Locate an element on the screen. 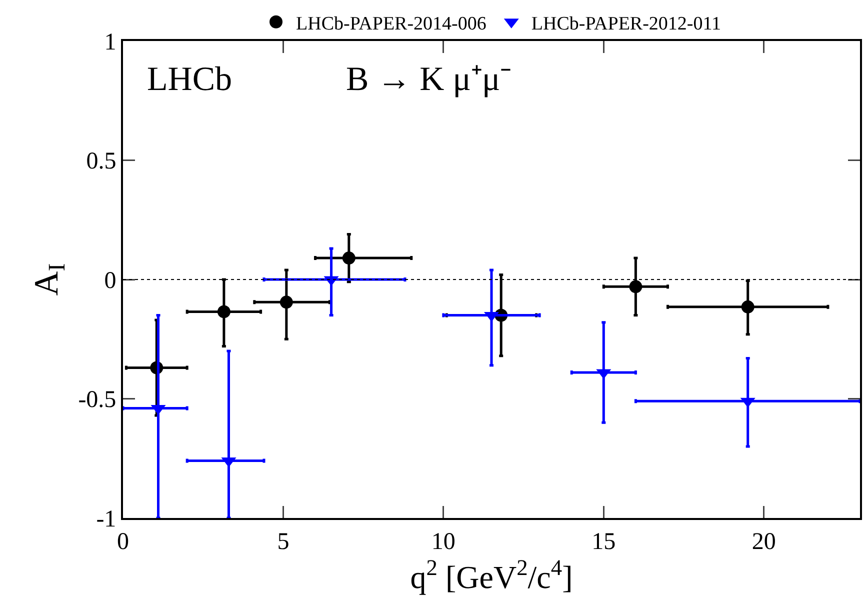  x-axis-title: q$^{2}$ [GeV$^{2}$/c$^{4}$] is located at coordinates (491, 575).